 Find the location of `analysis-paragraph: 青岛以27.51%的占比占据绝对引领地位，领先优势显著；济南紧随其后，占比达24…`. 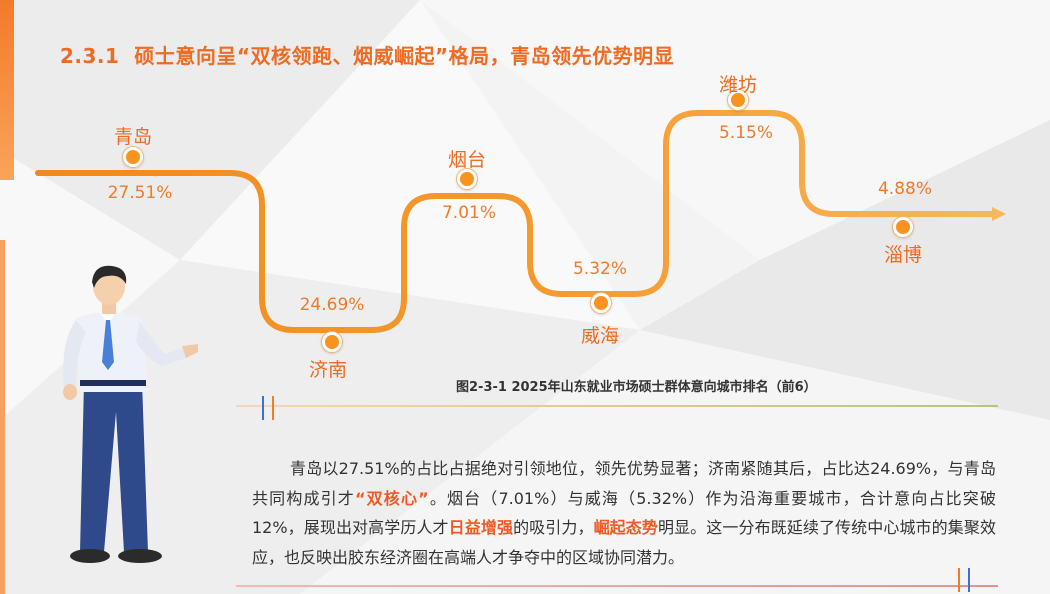

analysis-paragraph: 青岛以27.51%的占比占据绝对引领地位，领先优势显著；济南紧随其后，占比达24… is located at coordinates (624, 513).